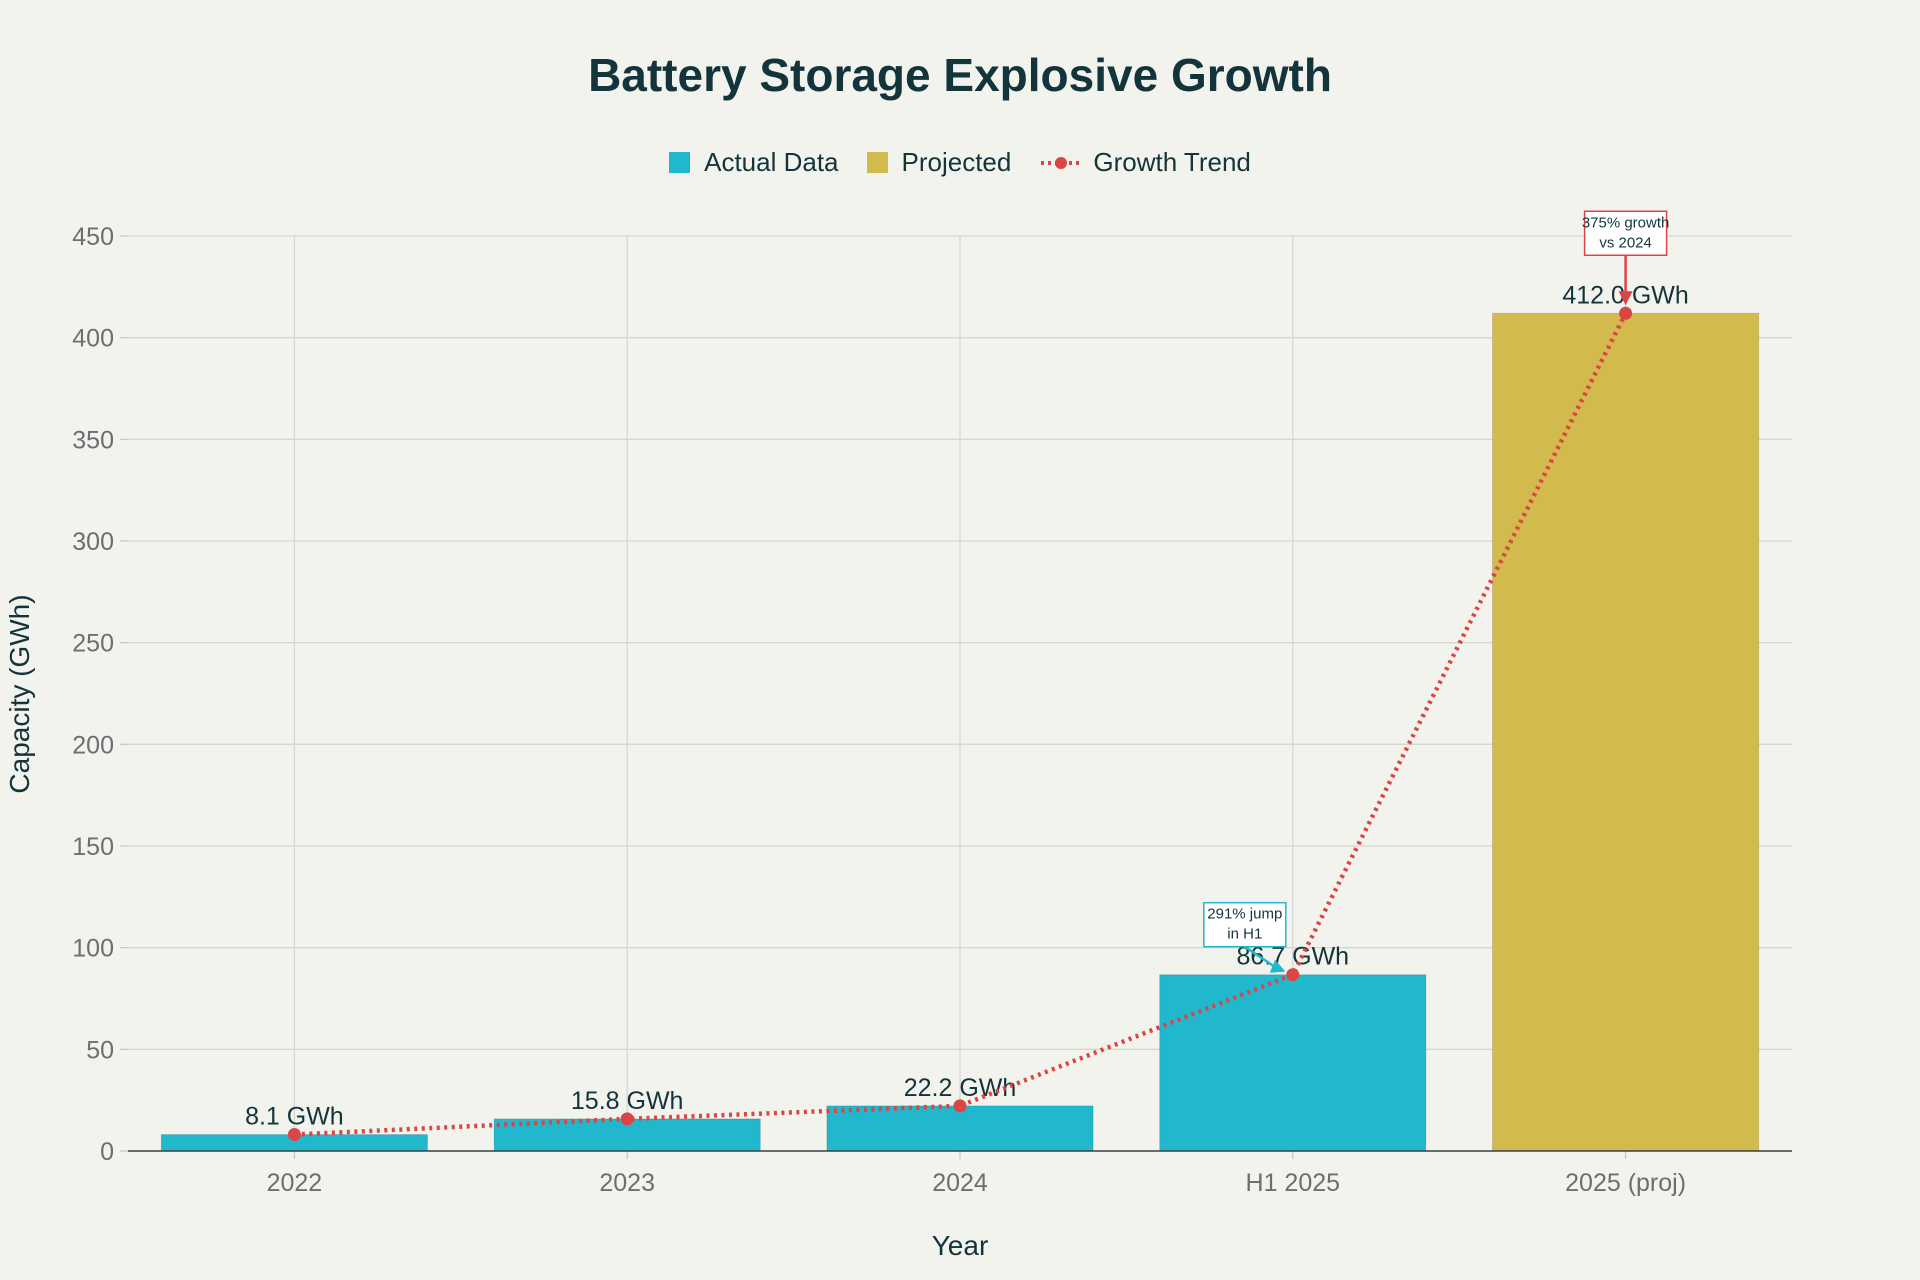  I want to click on y-tick-label: 0, so click(107, 1152).